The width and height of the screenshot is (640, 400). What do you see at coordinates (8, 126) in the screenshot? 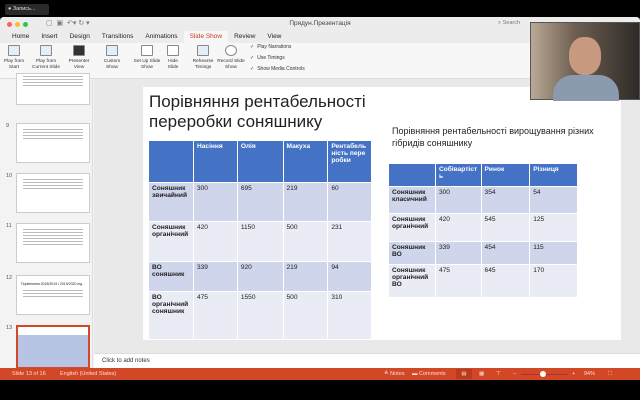
I see `slide-number: 9` at bounding box center [8, 126].